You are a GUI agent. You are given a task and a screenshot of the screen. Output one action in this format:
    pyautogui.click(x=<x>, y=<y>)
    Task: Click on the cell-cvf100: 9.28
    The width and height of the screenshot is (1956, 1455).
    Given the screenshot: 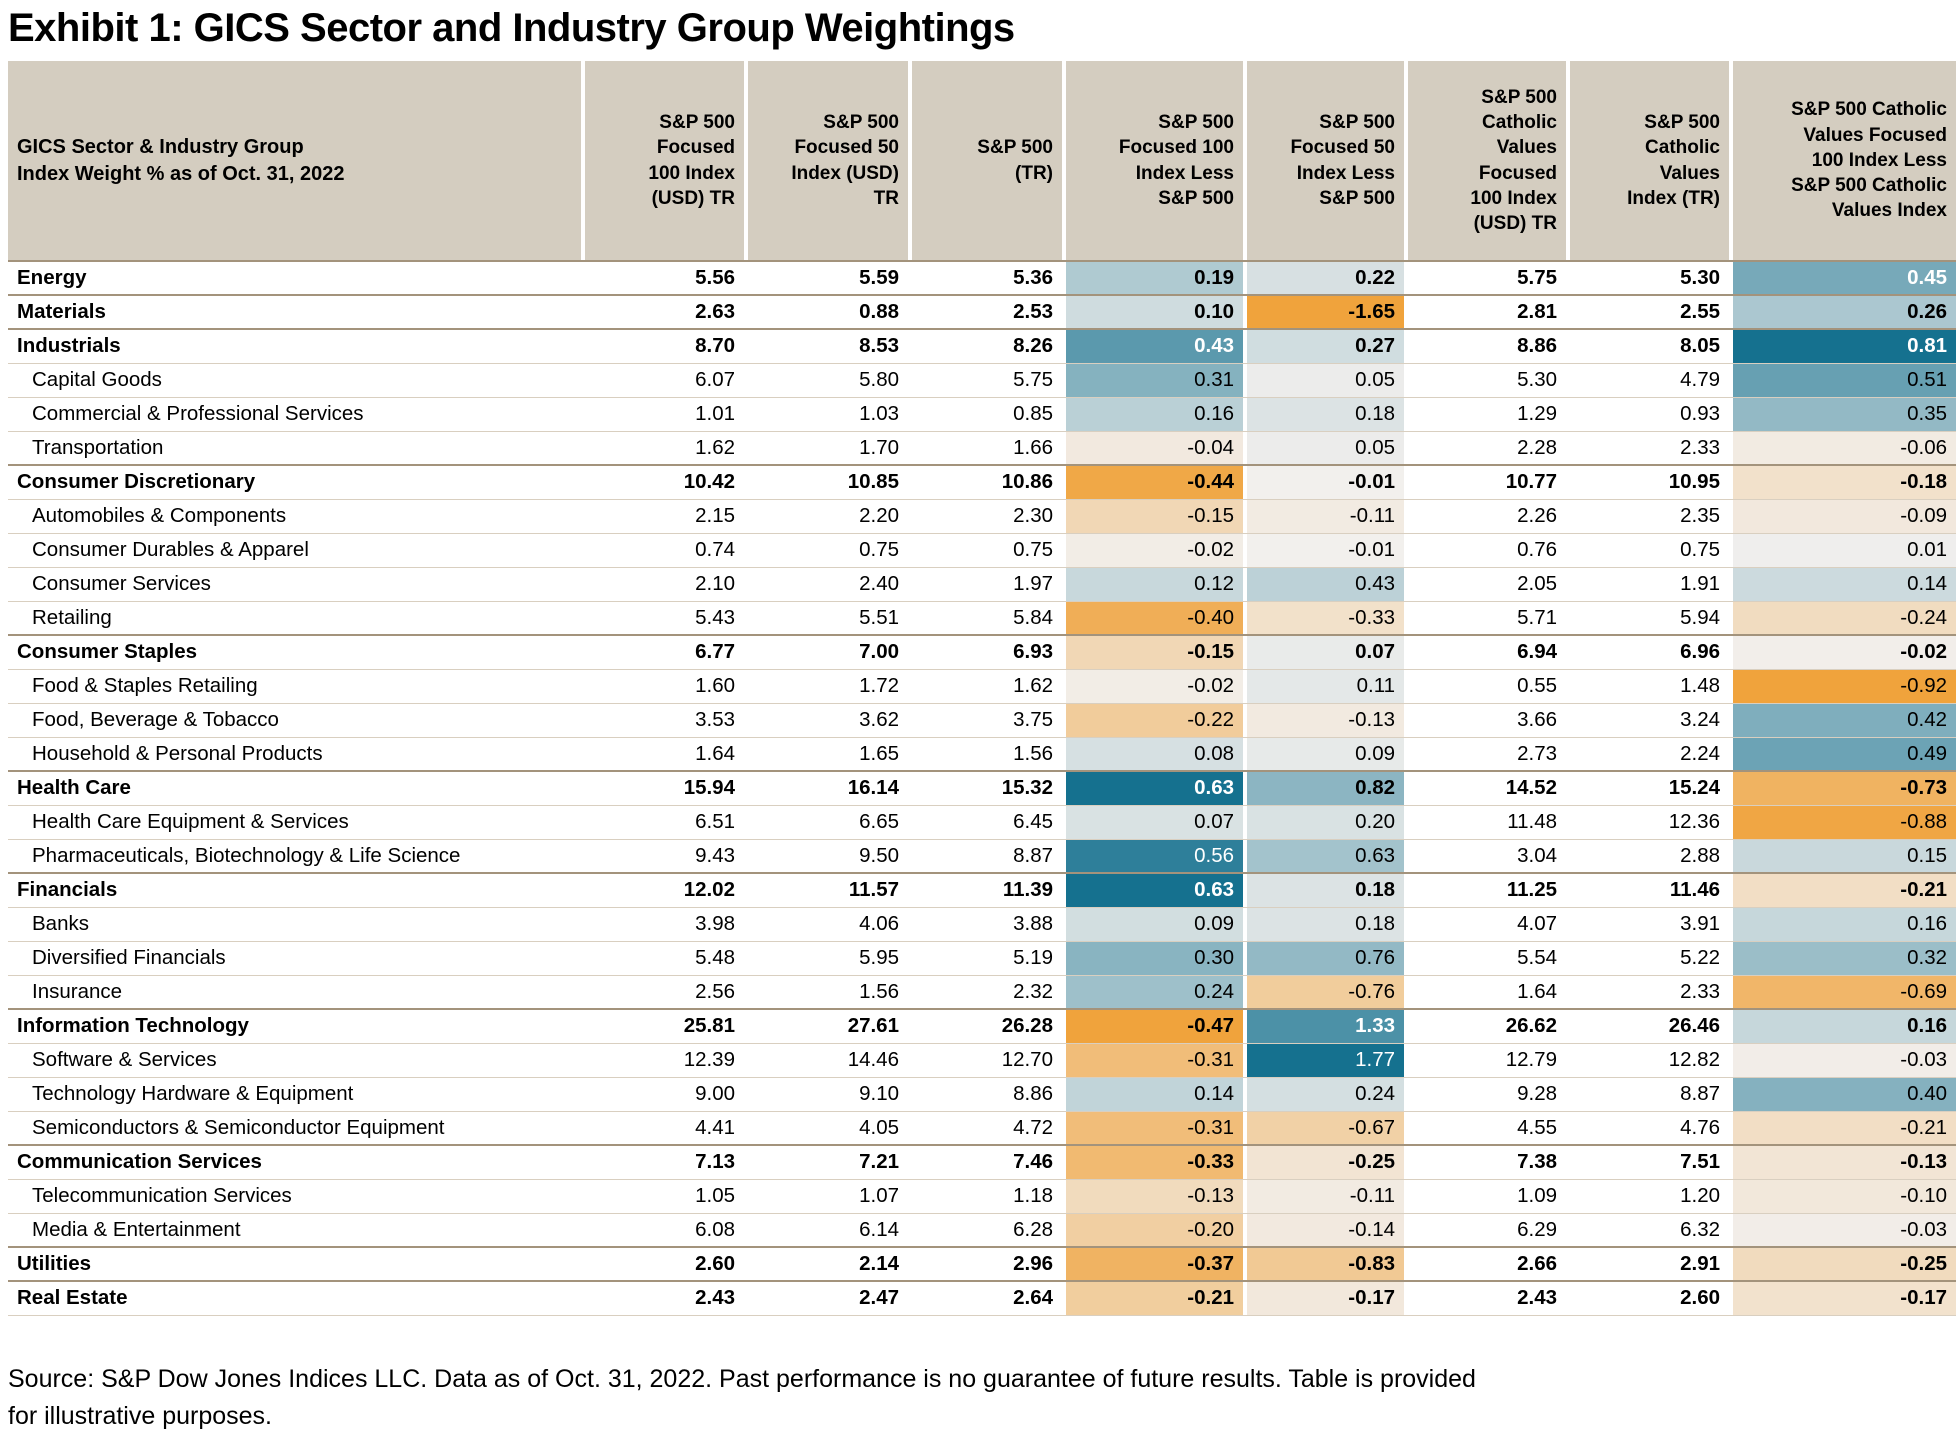 What is the action you would take?
    pyautogui.click(x=1485, y=1093)
    